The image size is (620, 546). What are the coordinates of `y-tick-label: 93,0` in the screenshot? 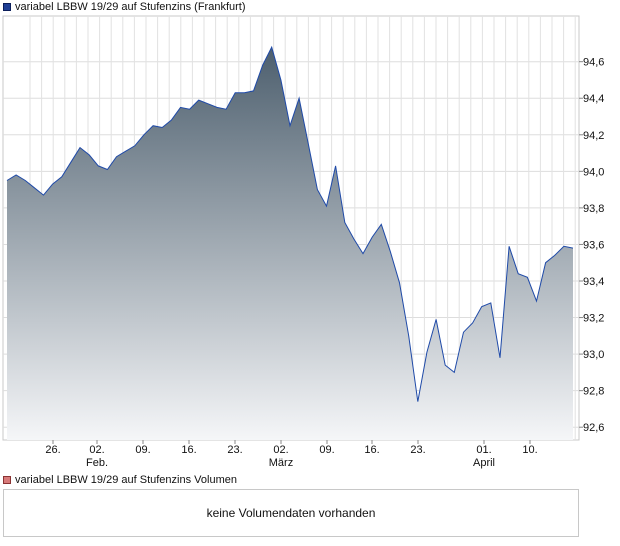 It's located at (593, 355).